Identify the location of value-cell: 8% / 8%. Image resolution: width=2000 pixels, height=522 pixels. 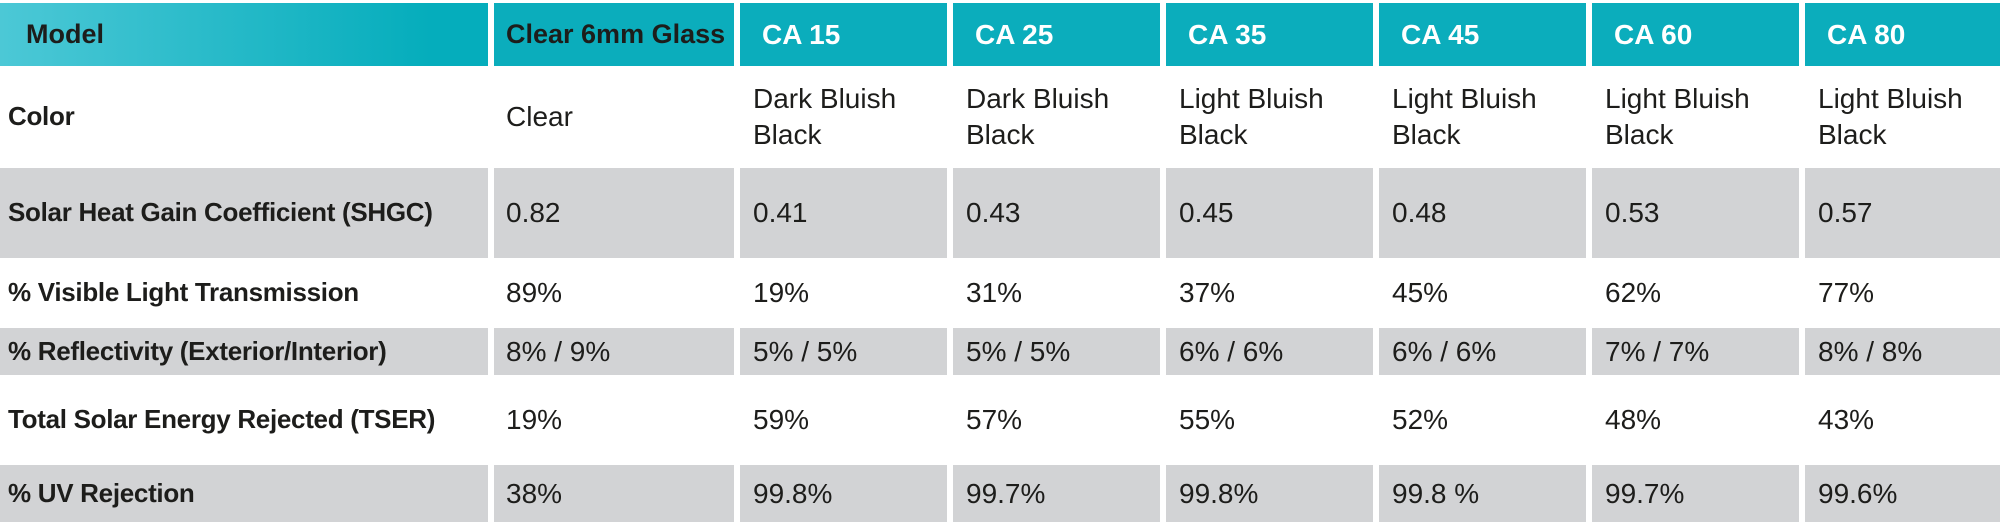
(1902, 351).